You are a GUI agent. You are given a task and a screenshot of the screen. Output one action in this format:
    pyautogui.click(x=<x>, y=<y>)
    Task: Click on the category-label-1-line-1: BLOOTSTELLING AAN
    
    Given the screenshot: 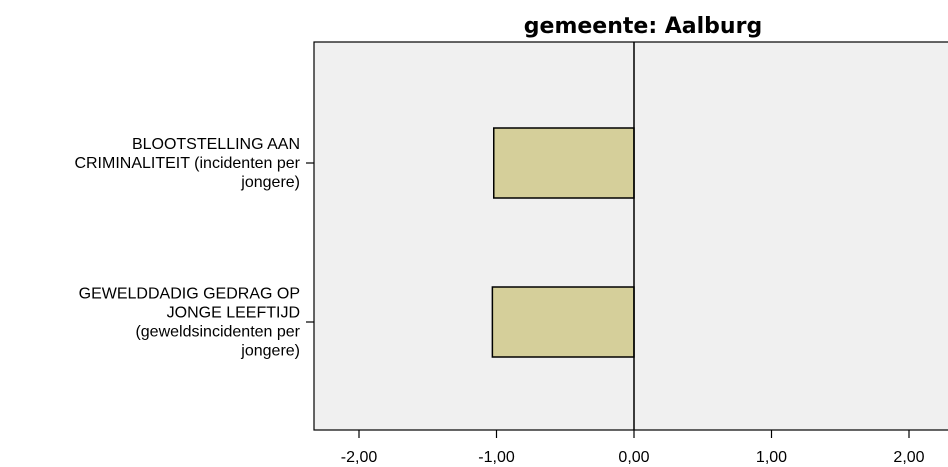 What is the action you would take?
    pyautogui.click(x=216, y=144)
    